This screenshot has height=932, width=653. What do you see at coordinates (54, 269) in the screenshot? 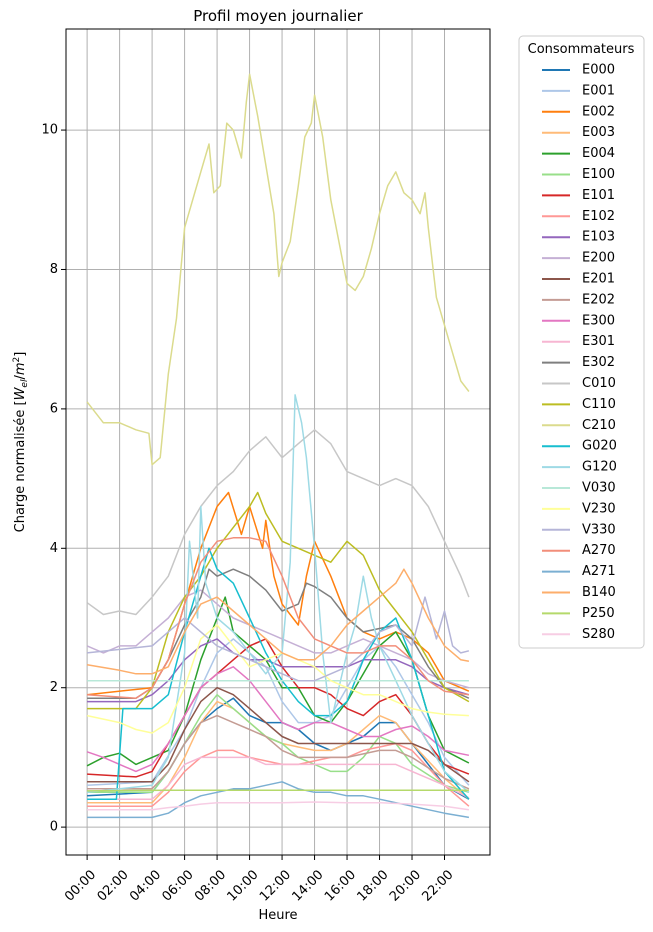
I see `y-tick-label: 8` at bounding box center [54, 269].